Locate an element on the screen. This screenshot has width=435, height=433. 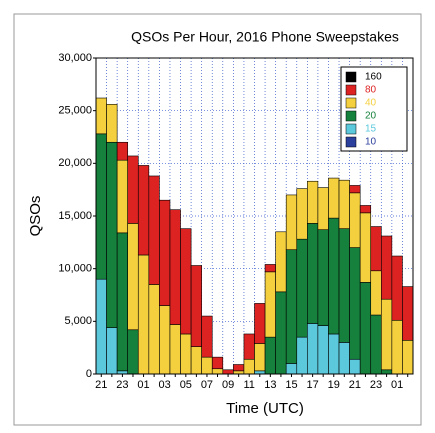
x-tick-label: 19 is located at coordinates (334, 385).